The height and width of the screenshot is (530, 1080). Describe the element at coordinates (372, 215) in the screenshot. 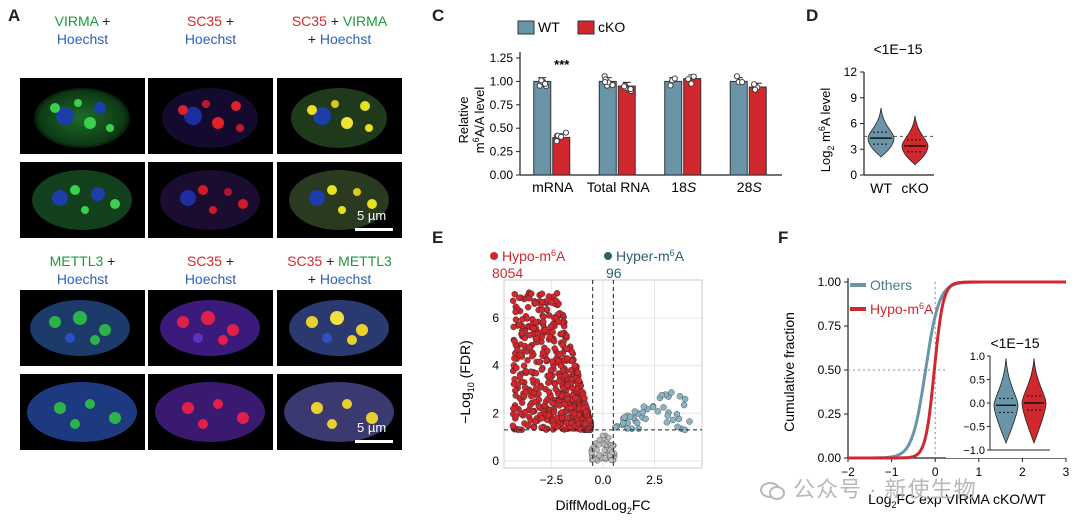

I see `scale-bar-label: 5 µm` at that location.